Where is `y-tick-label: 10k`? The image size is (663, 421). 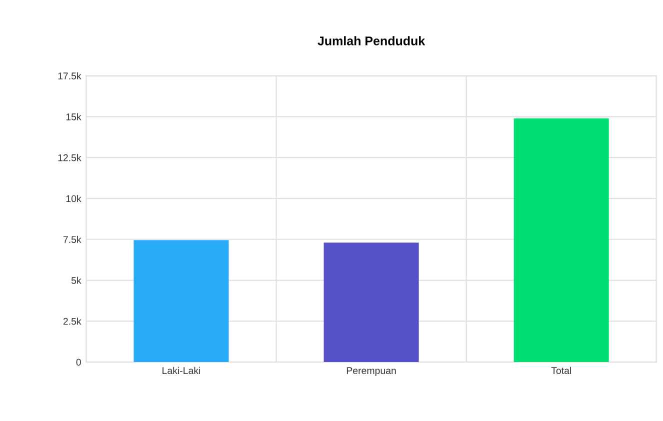
y-tick-label: 10k is located at coordinates (74, 198).